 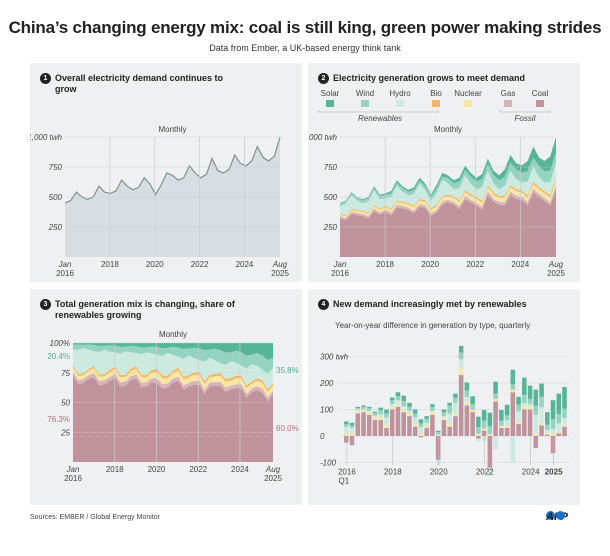 What do you see at coordinates (448, 222) in the screenshot?
I see `area-coal` at bounding box center [448, 222].